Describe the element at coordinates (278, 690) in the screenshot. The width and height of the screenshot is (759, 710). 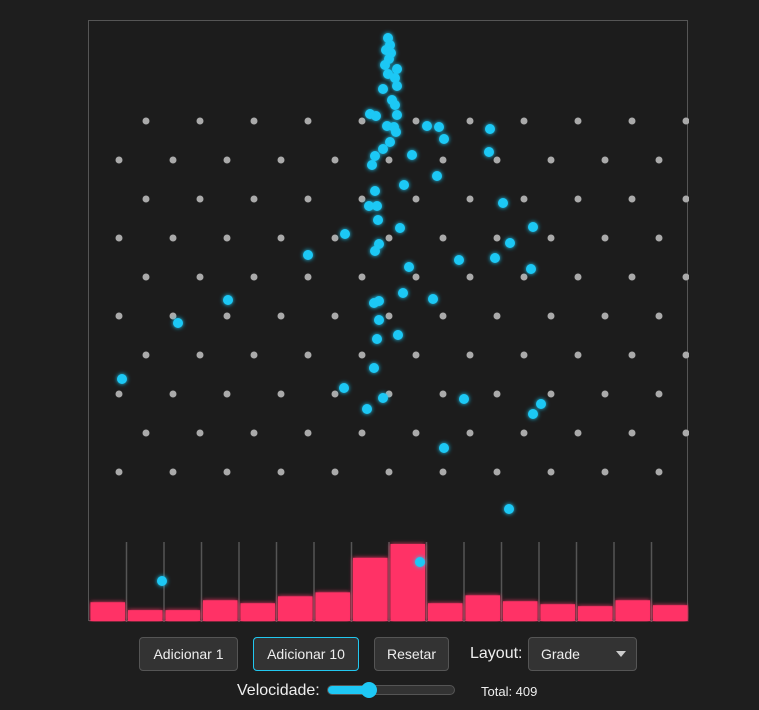
I see `speed-label: Velocidade:` at that location.